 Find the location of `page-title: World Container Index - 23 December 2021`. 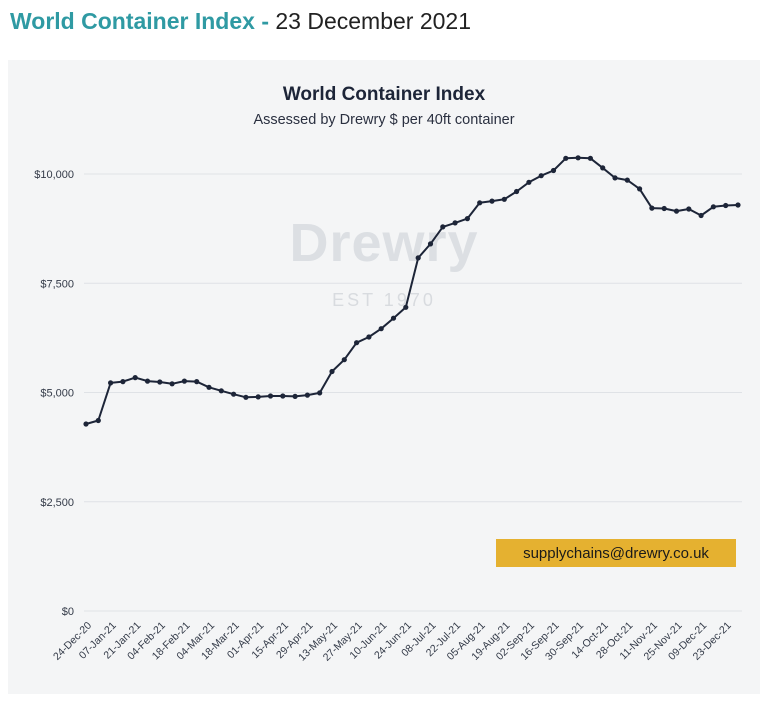

page-title: World Container Index - 23 December 2021 is located at coordinates (240, 21).